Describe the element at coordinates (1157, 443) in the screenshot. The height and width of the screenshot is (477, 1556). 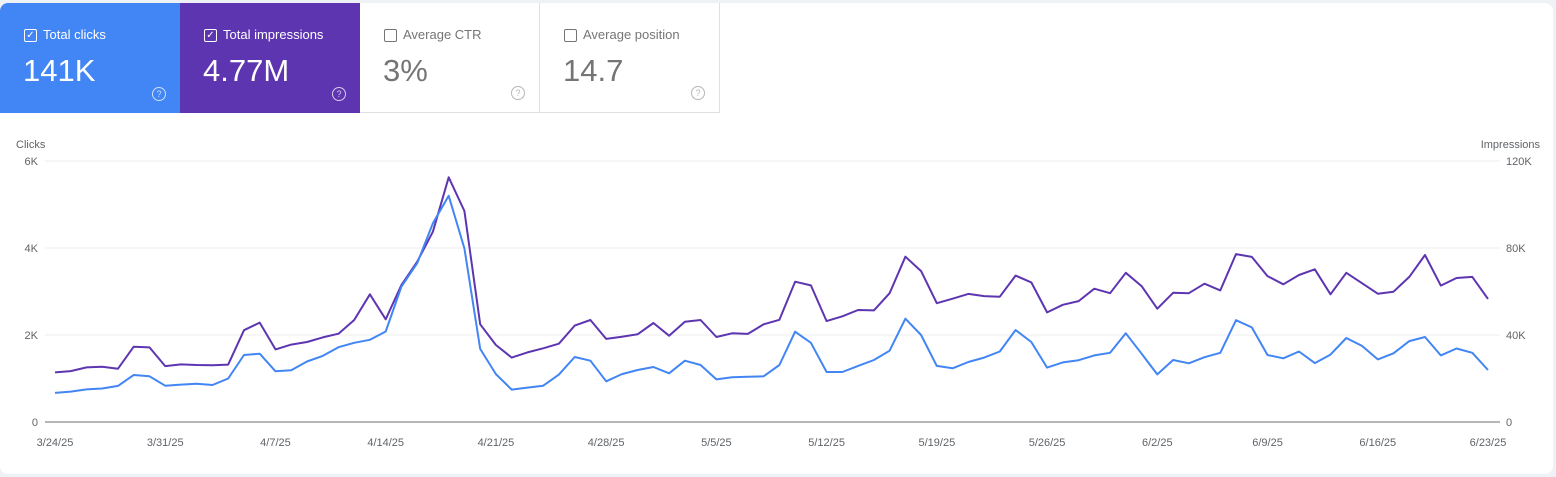
I see `x-tick-label: 6/2/25` at that location.